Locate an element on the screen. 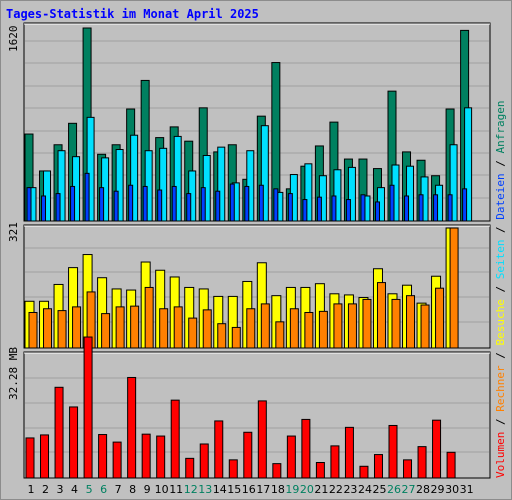 This screenshot has height=500, width=512. x-label-day-8: 8 is located at coordinates (132, 489).